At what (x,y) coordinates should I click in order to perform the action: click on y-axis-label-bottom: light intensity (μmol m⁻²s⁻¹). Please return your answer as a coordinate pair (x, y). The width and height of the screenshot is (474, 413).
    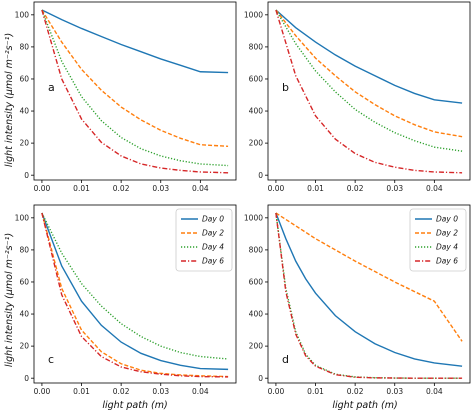
    Looking at the image, I should click on (9, 300).